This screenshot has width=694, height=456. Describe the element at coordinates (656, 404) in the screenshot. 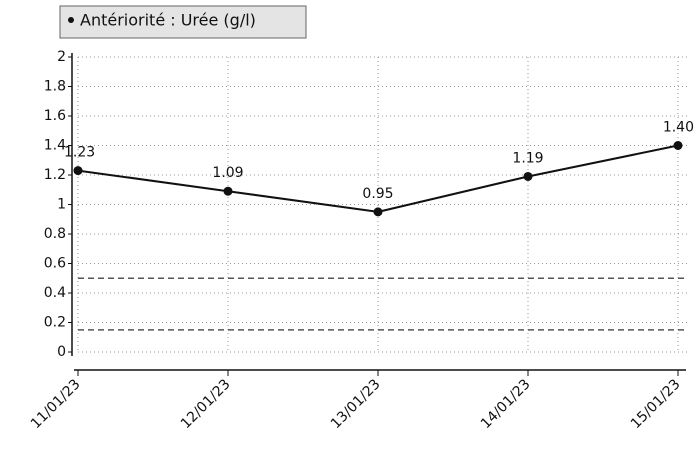

I see `x-tick-label: 15/01/23` at that location.